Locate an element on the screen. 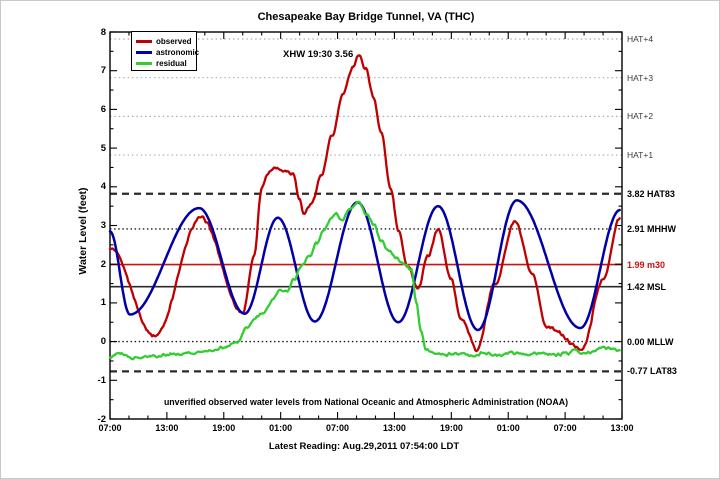  y-tick-label: 1 is located at coordinates (103, 303).